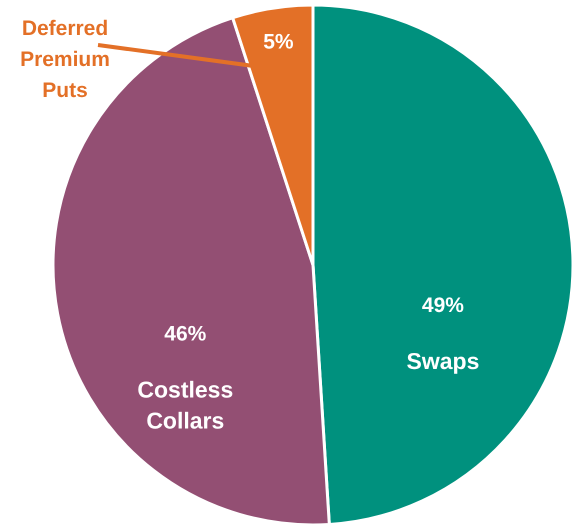 The image size is (576, 527). I want to click on data-label: 46%, so click(185, 334).